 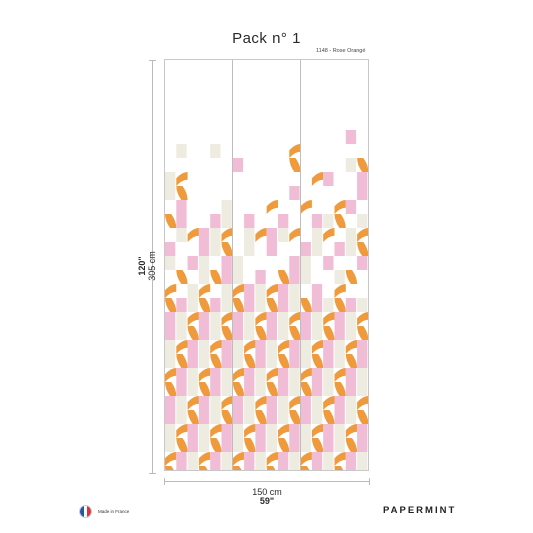 What do you see at coordinates (341, 51) in the screenshot?
I see `reference-label: 1148 - Rose Orangé` at bounding box center [341, 51].